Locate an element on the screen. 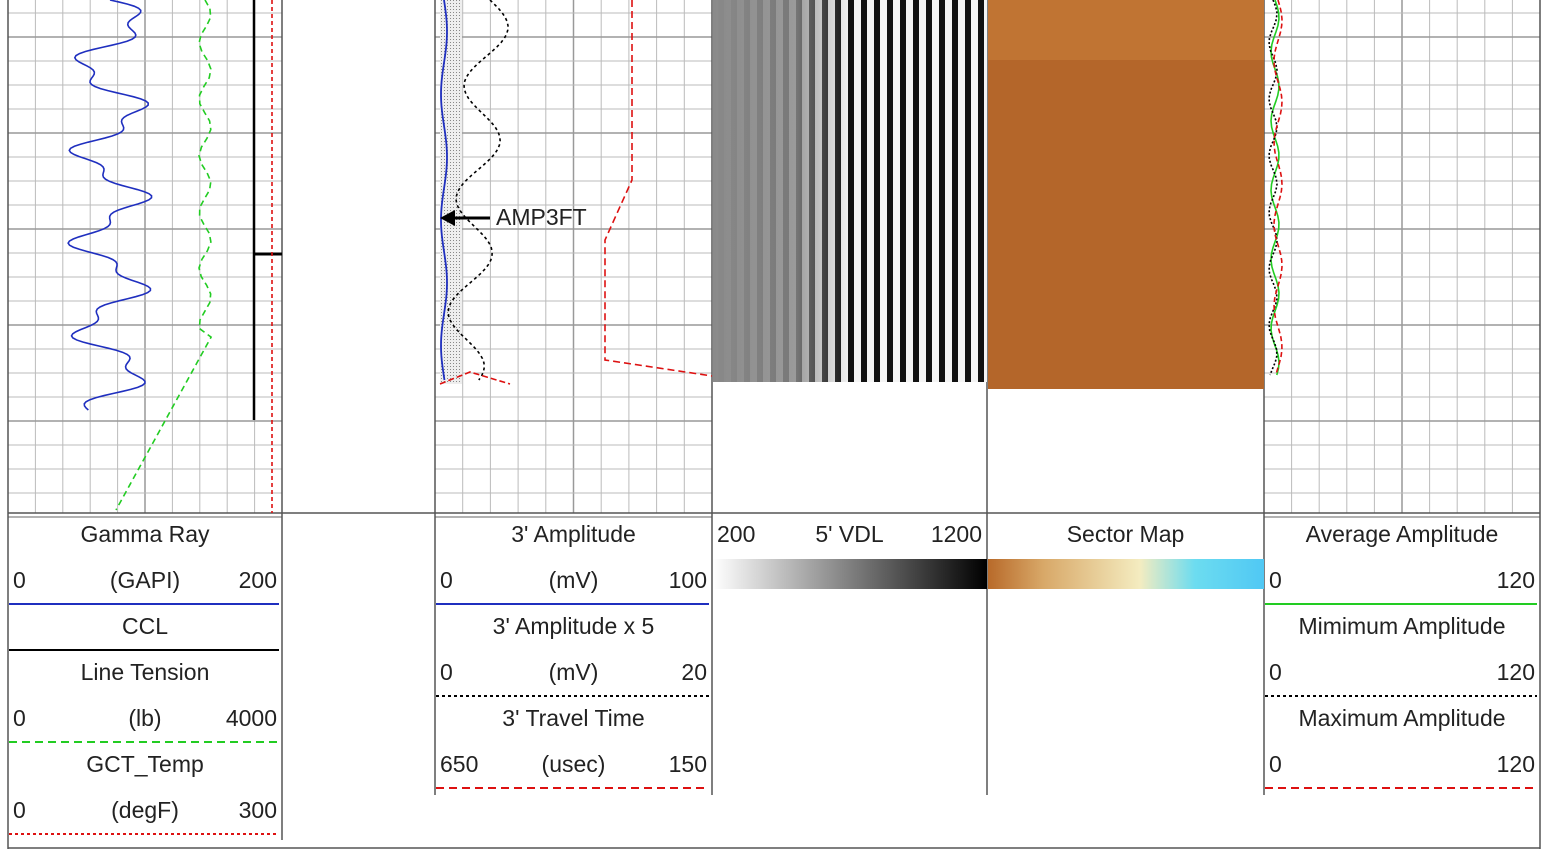 Image resolution: width=1553 pixels, height=849 pixels. vdl-fade is located at coordinates (850, 191).